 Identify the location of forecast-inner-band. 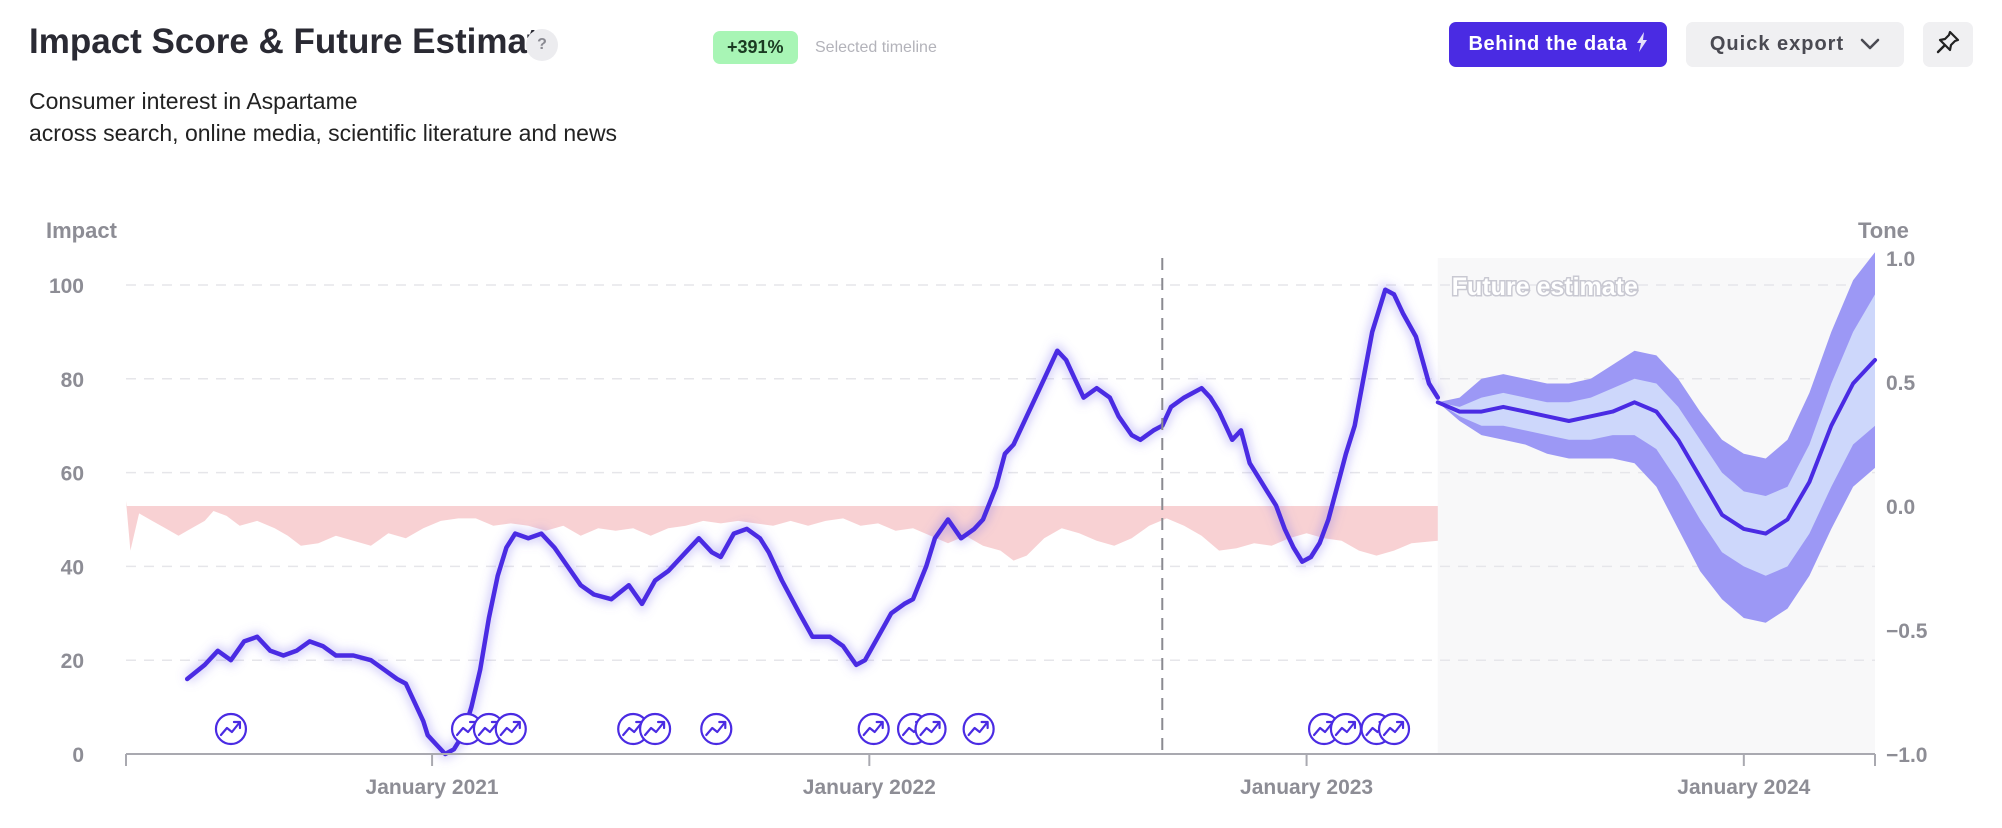
(1656, 435).